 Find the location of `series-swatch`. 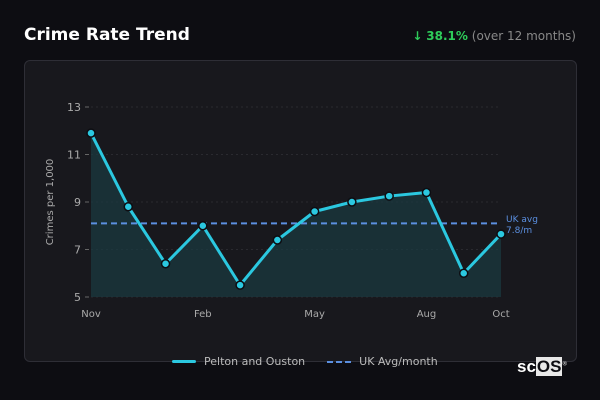

series-swatch is located at coordinates (184, 361).